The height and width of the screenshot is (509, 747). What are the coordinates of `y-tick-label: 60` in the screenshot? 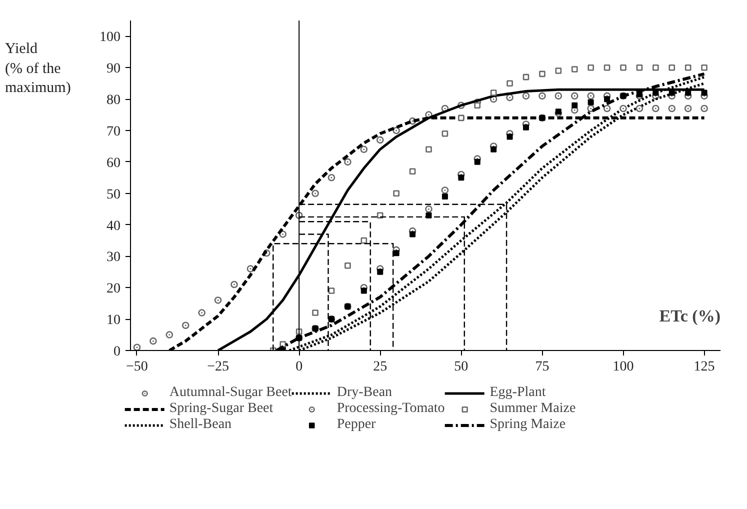 It's located at (113, 163).